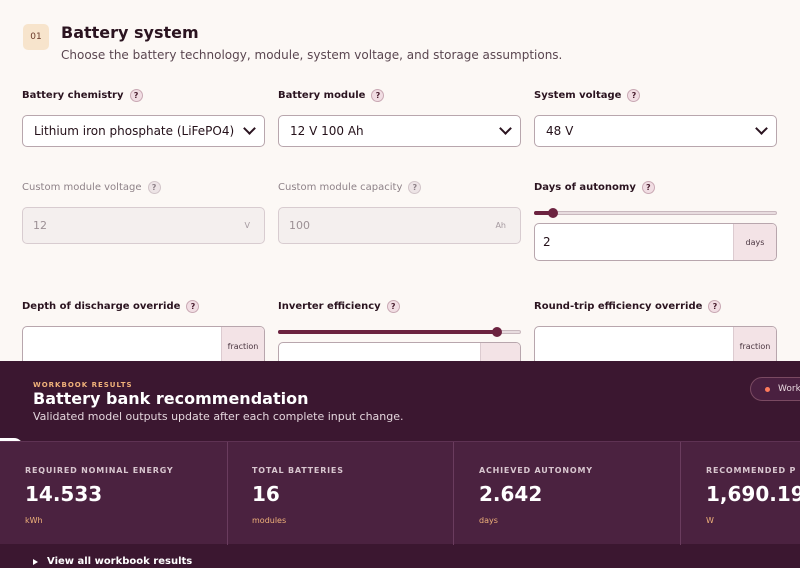 The width and height of the screenshot is (800, 568). What do you see at coordinates (754, 242) in the screenshot?
I see `unit-label: days` at bounding box center [754, 242].